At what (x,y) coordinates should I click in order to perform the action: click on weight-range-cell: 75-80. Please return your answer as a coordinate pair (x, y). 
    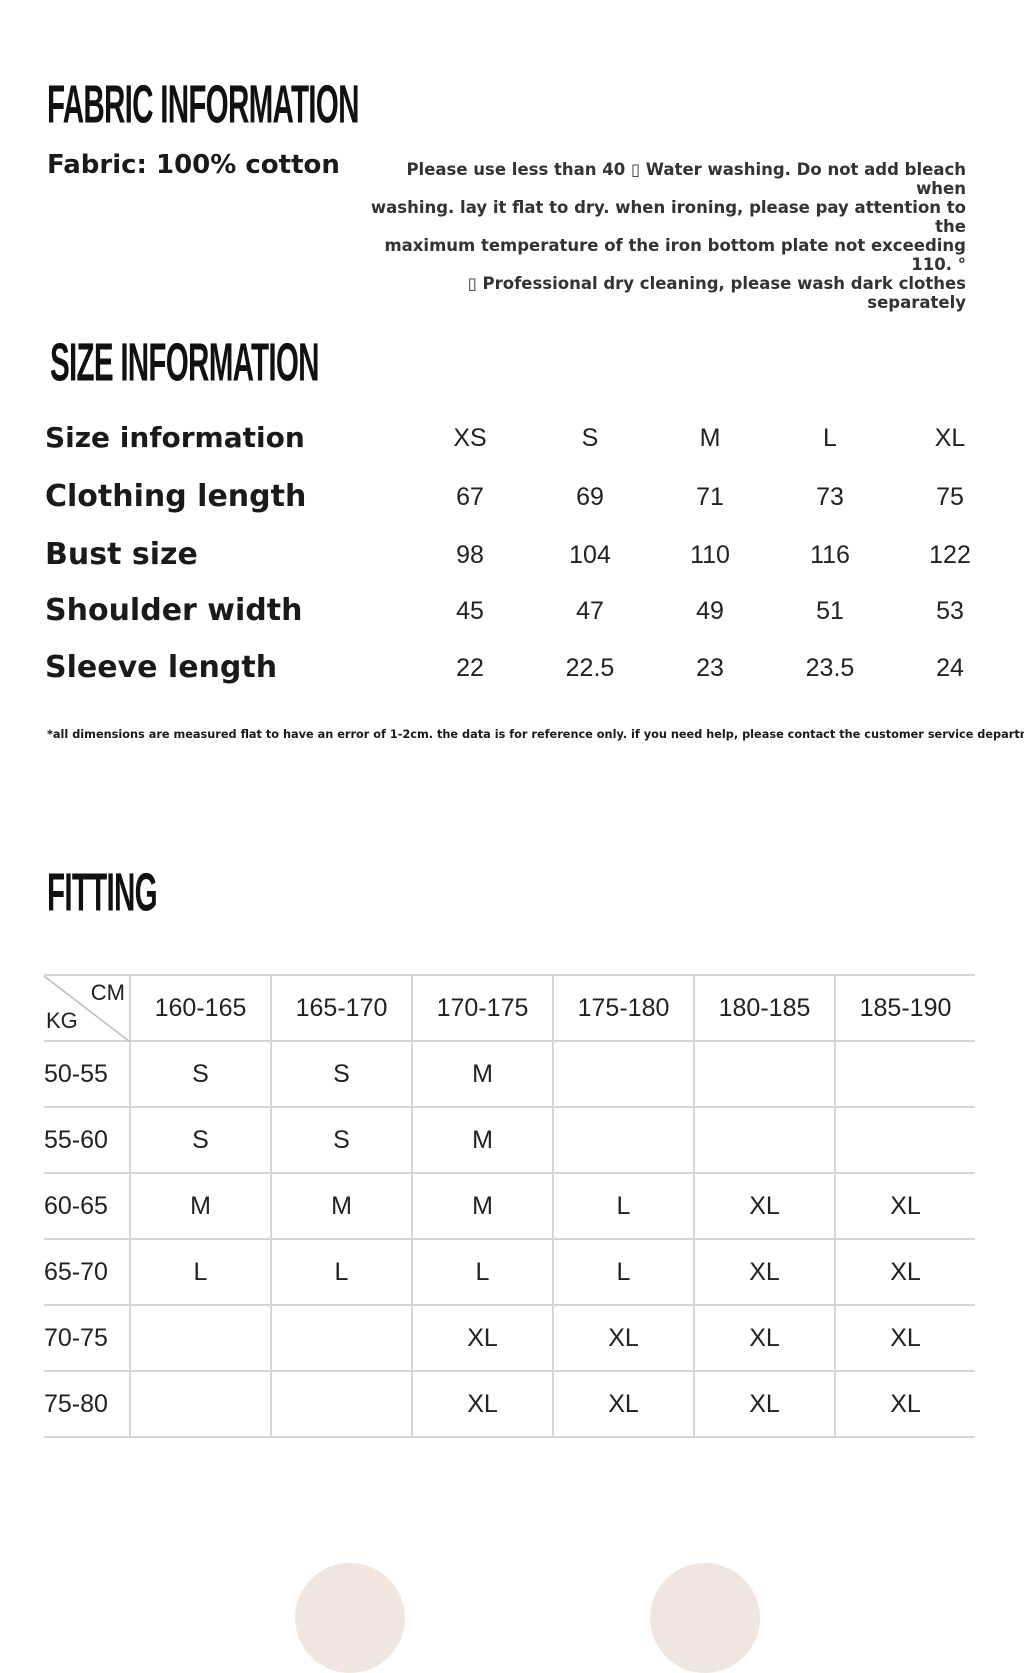
    Looking at the image, I should click on (87, 1404).